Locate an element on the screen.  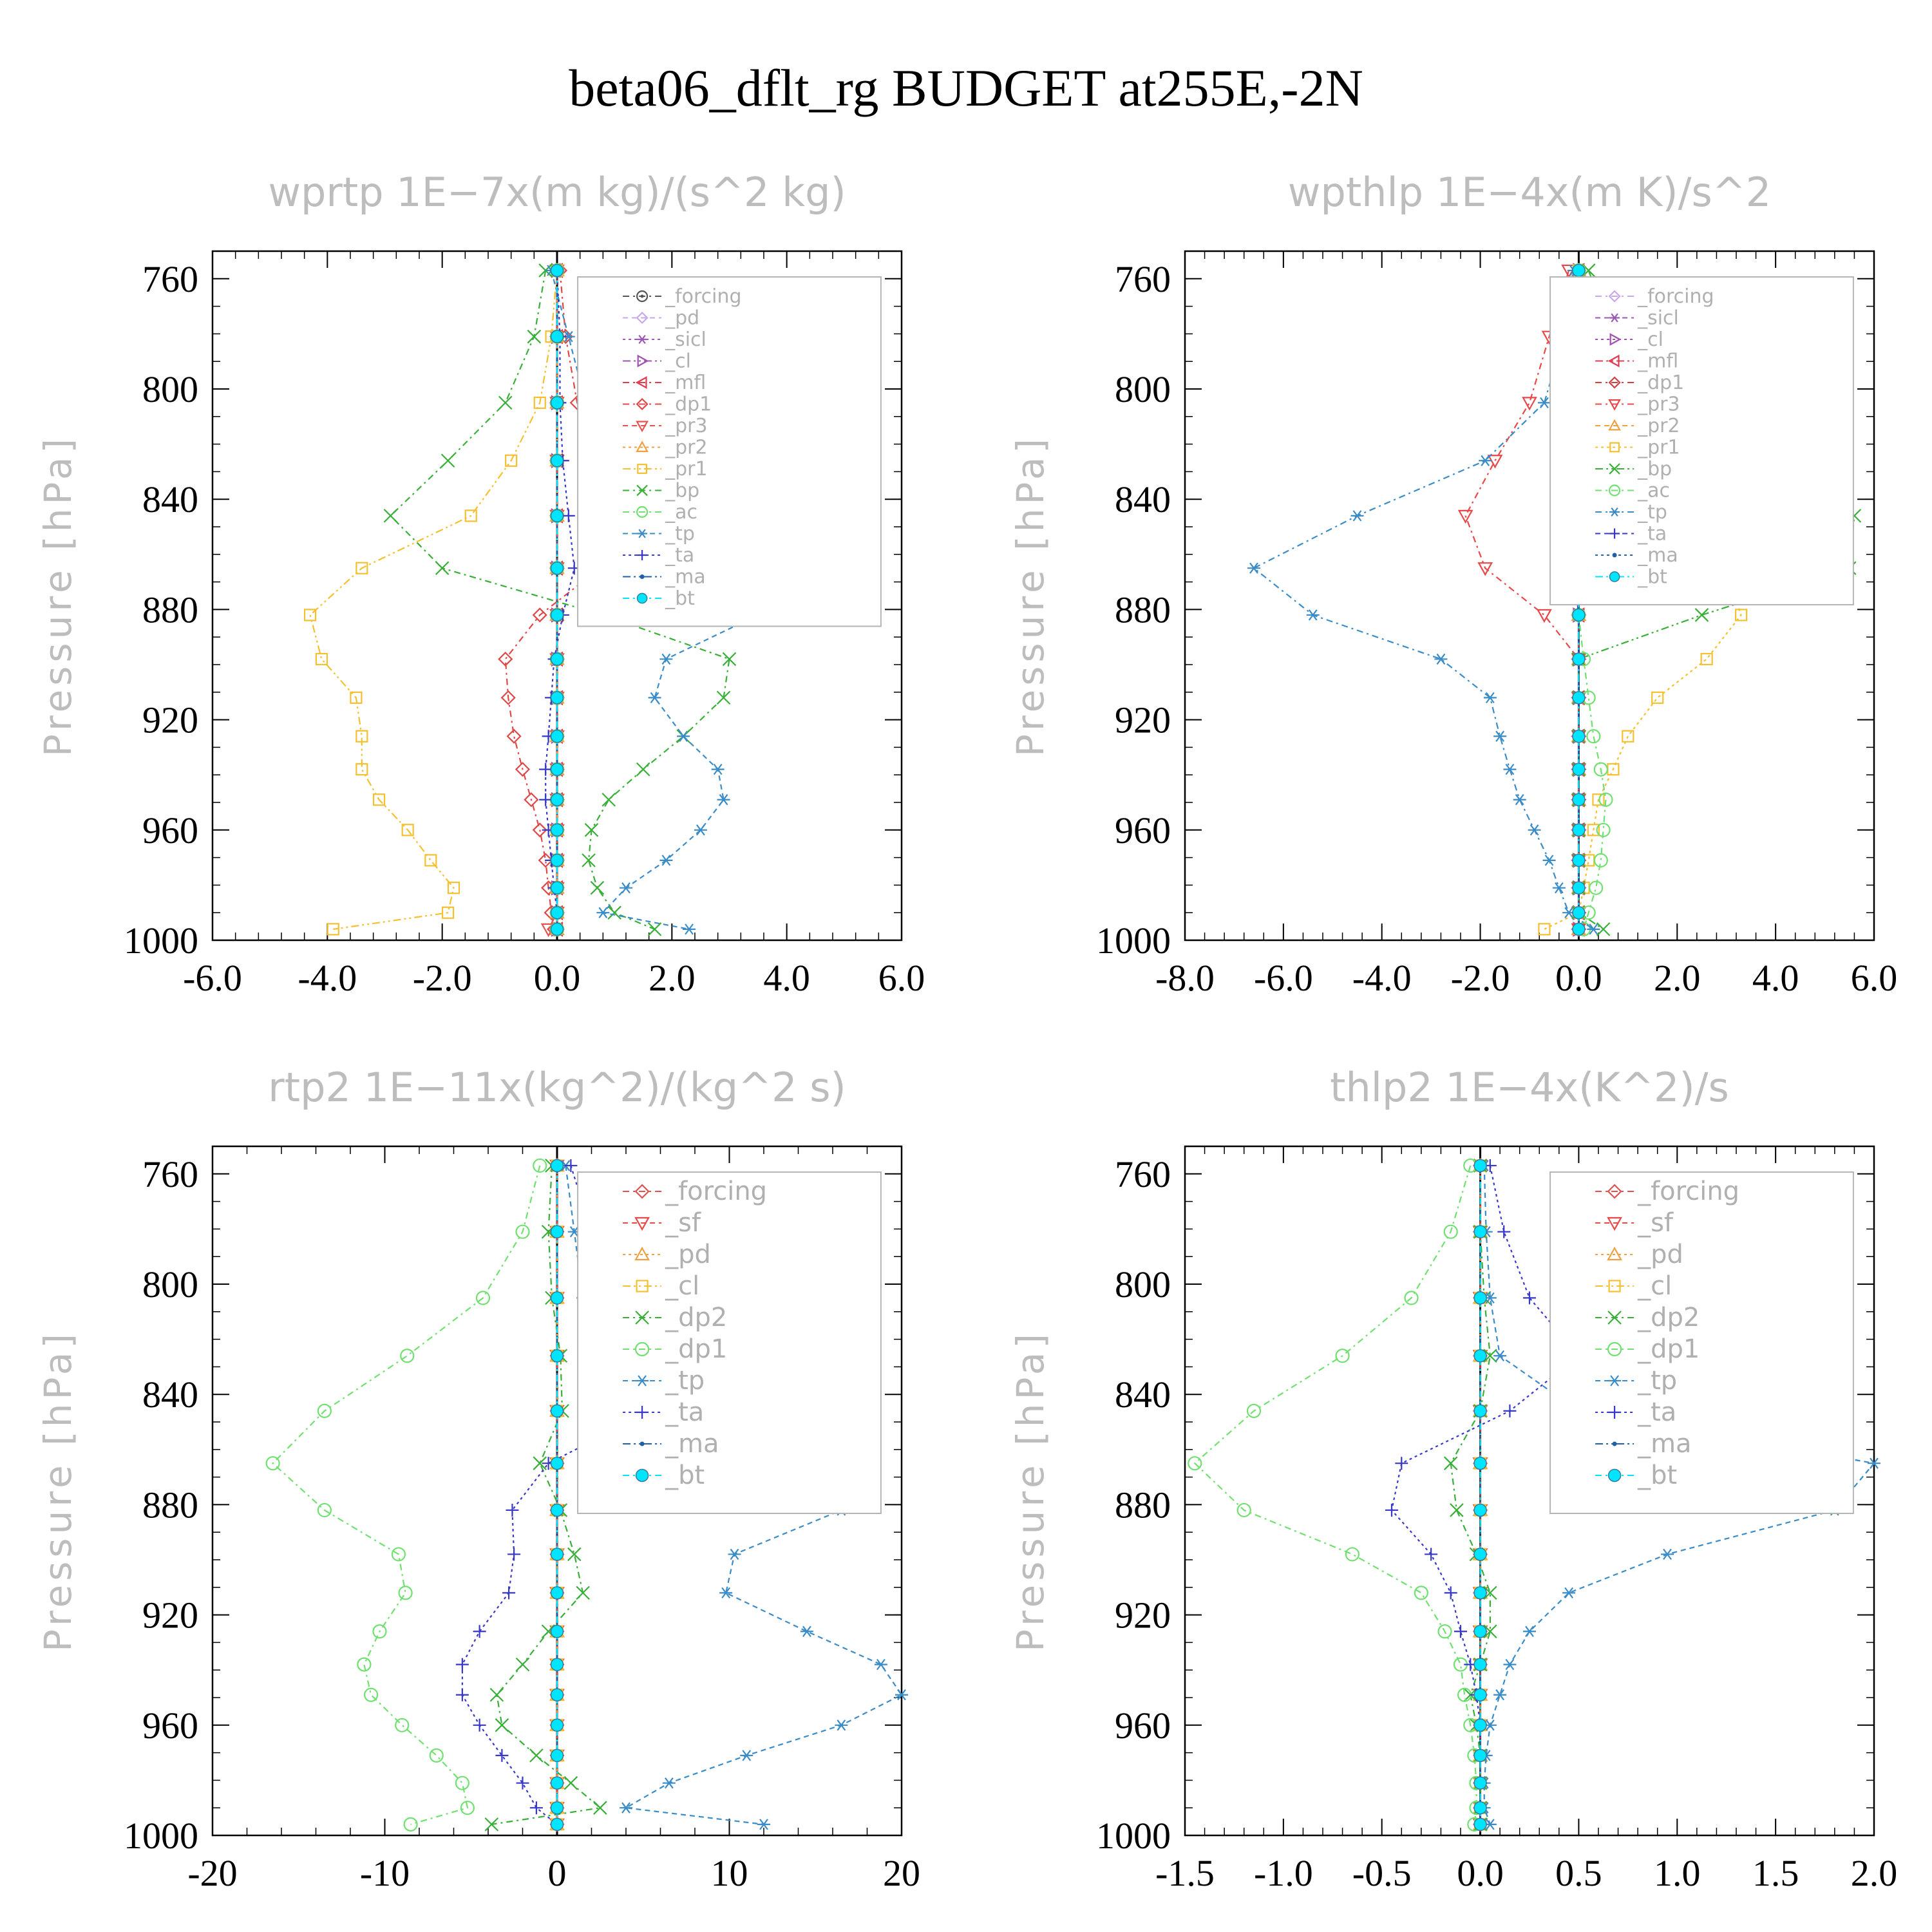
figure-title: beta06_dflt_rg BUDGET at255E,-2N is located at coordinates (966, 88).